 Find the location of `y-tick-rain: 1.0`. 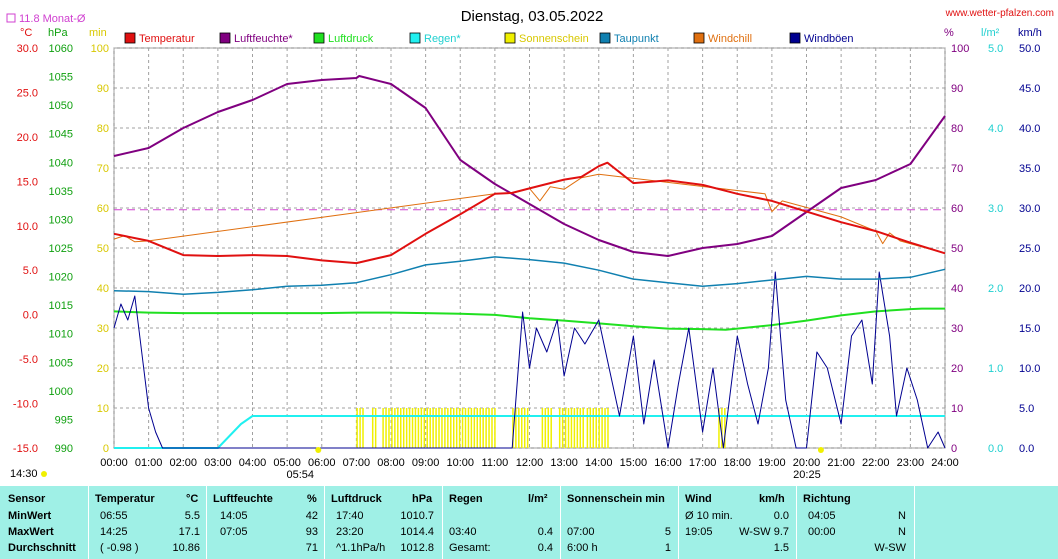

y-tick-rain: 1.0 is located at coordinates (995, 369).